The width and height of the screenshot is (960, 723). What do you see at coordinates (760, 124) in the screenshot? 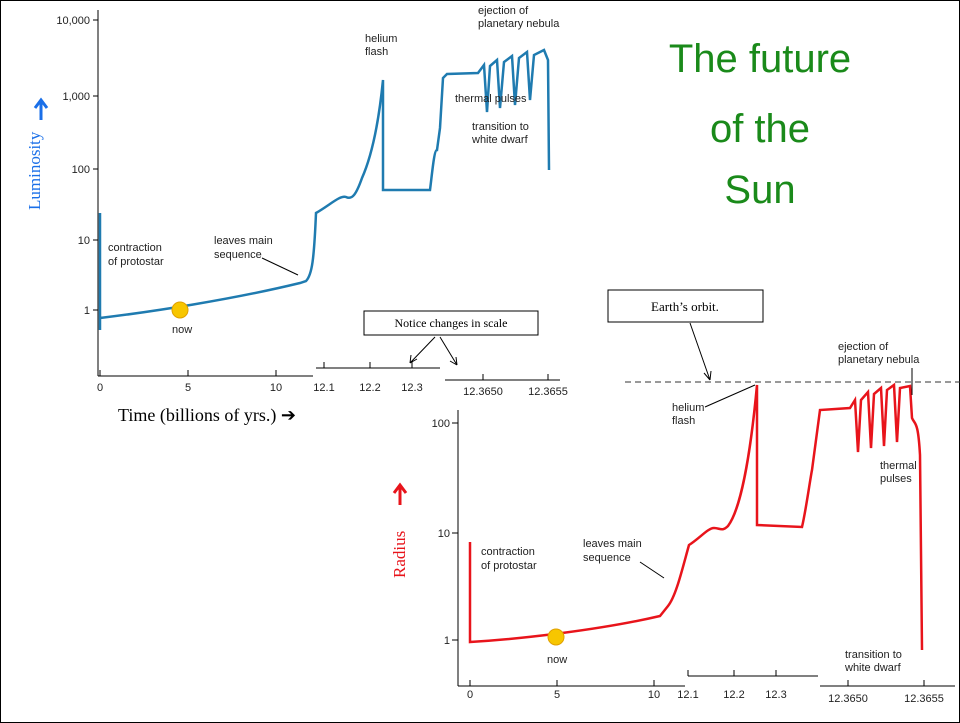
I see `slide-title: The future of the Sun` at bounding box center [760, 124].